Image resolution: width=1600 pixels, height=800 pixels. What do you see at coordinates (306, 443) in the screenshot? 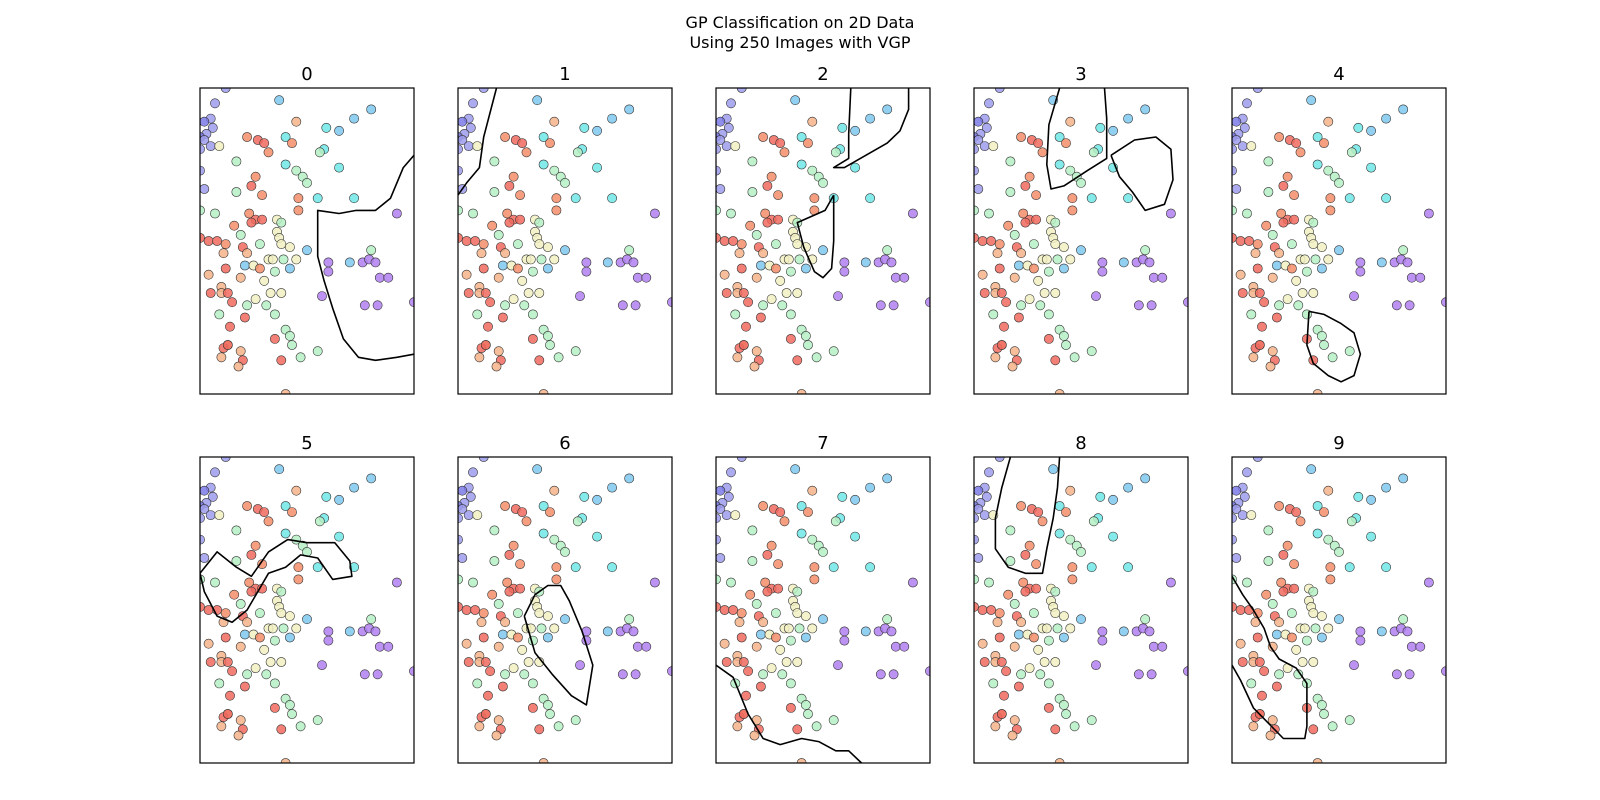
I see `subplot-title-5: 5` at bounding box center [306, 443].